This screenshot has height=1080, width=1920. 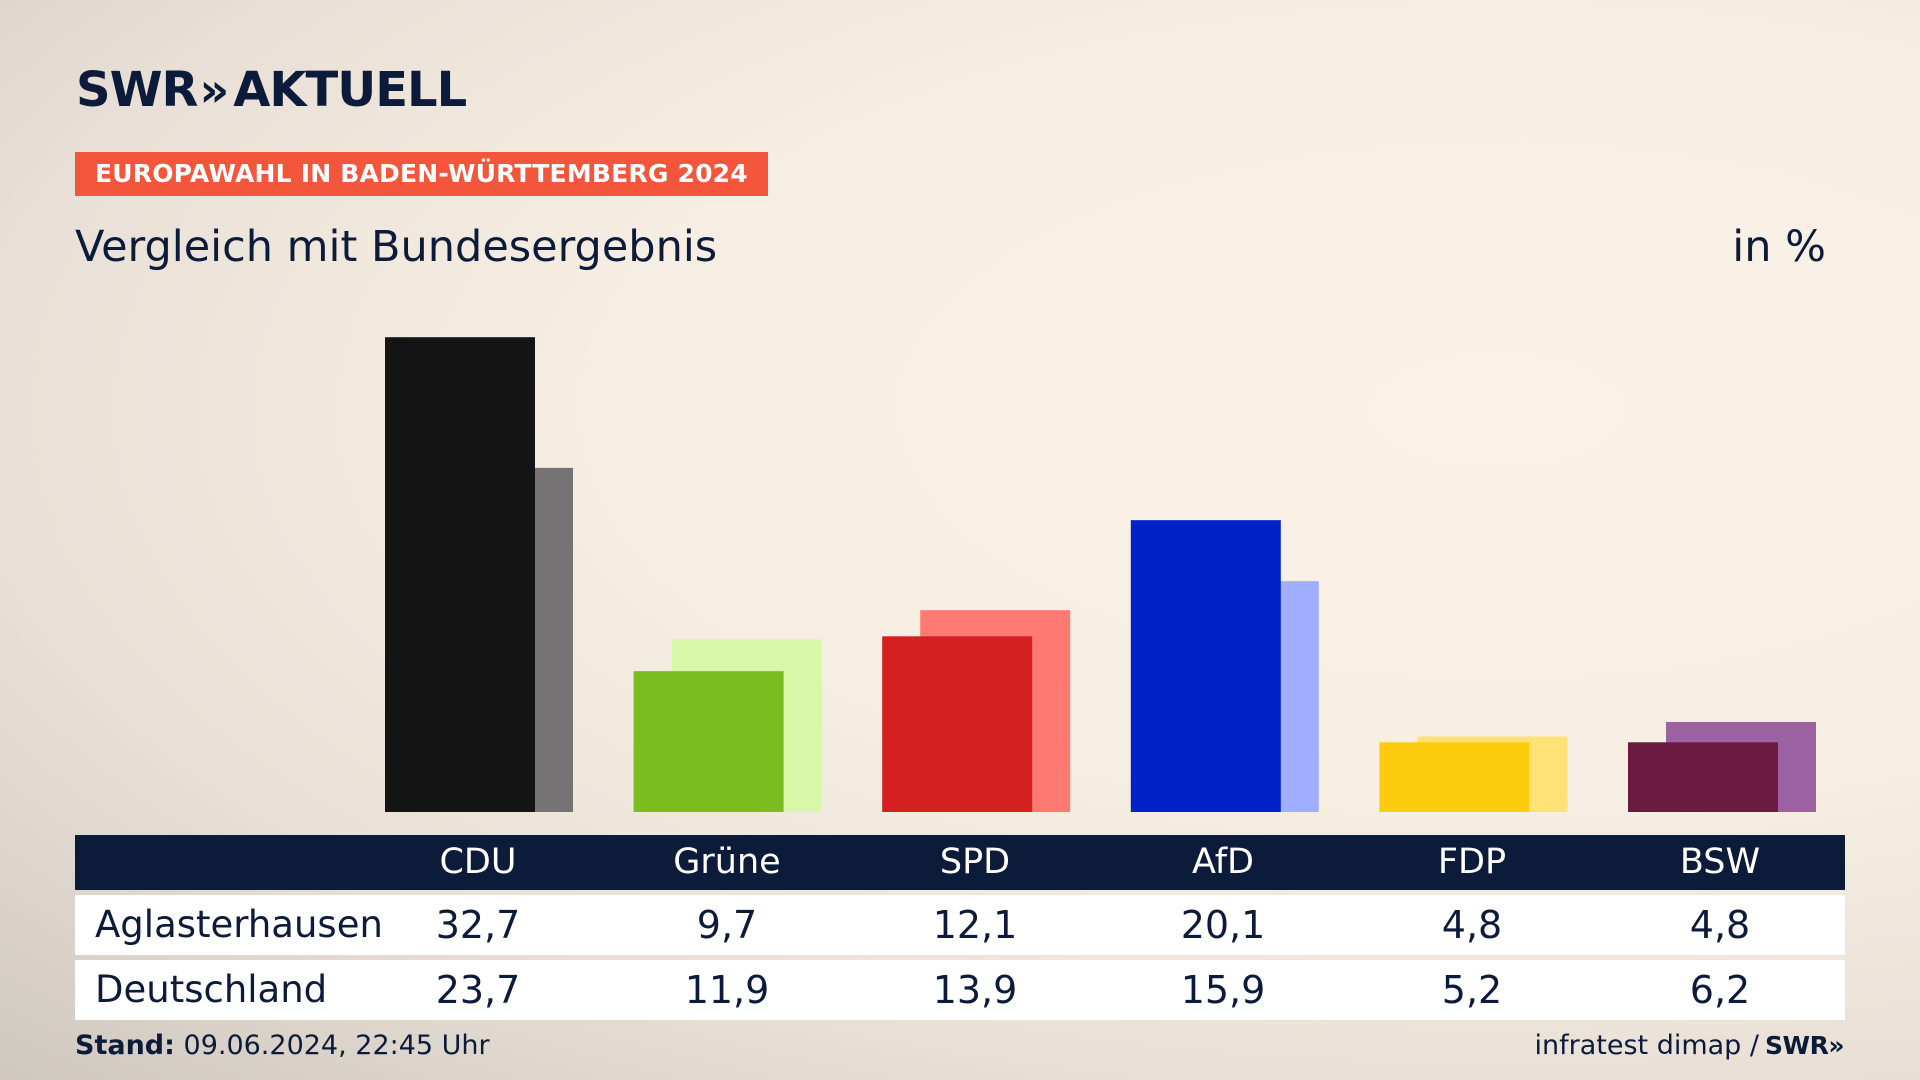 I want to click on chart-subtitle: Vergleich mit Bundesergebnis, so click(x=396, y=247).